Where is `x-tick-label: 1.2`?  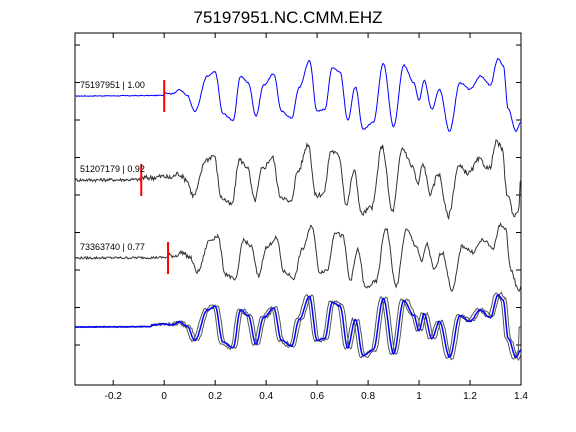 x-tick-label: 1.2 is located at coordinates (470, 396).